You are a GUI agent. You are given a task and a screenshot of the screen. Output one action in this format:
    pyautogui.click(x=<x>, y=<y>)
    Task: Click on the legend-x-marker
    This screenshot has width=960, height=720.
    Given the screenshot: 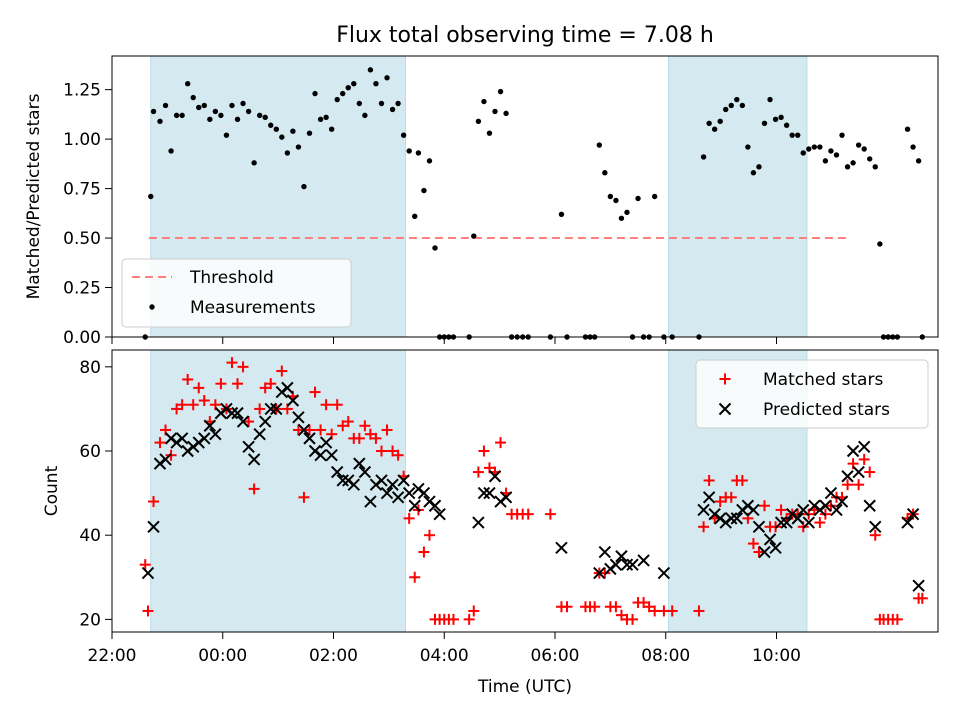 What is the action you would take?
    pyautogui.click(x=725, y=409)
    